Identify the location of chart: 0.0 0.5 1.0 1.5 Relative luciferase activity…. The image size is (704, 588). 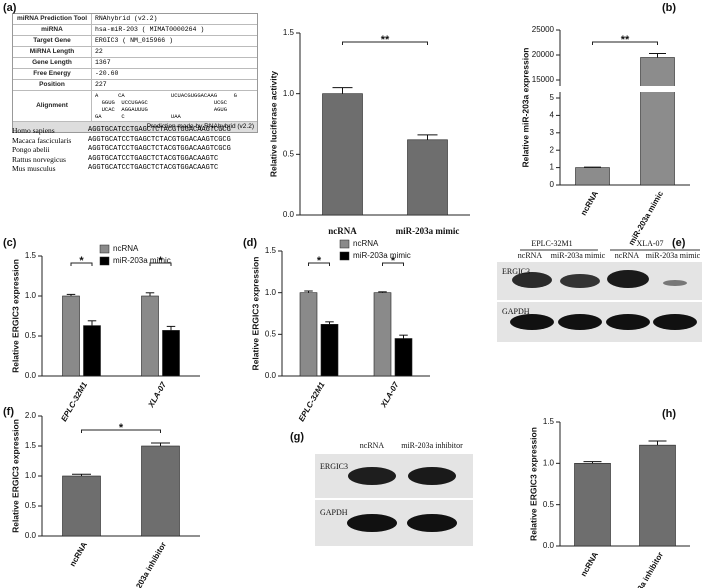
(369, 132).